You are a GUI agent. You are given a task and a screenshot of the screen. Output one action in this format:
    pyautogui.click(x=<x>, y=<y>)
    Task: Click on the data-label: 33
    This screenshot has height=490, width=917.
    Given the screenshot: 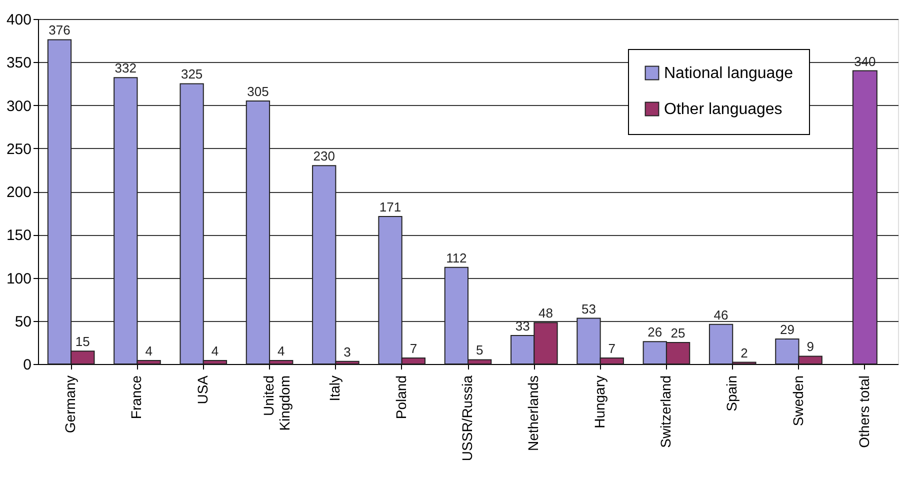 What is the action you would take?
    pyautogui.click(x=522, y=326)
    